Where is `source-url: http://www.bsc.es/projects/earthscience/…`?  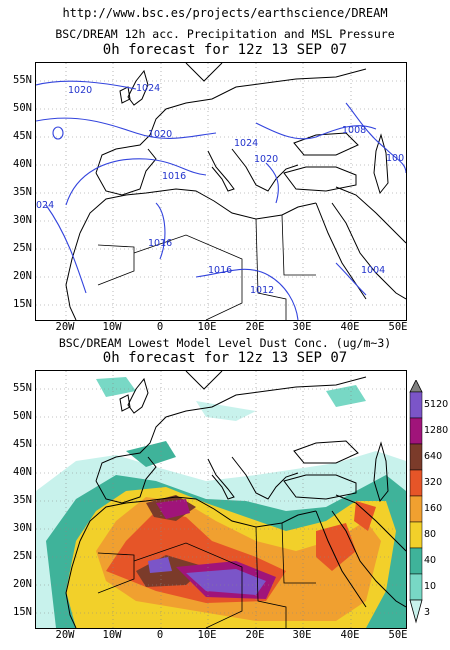 source-url: http://www.bsc.es/projects/earthscience/… is located at coordinates (225, 13).